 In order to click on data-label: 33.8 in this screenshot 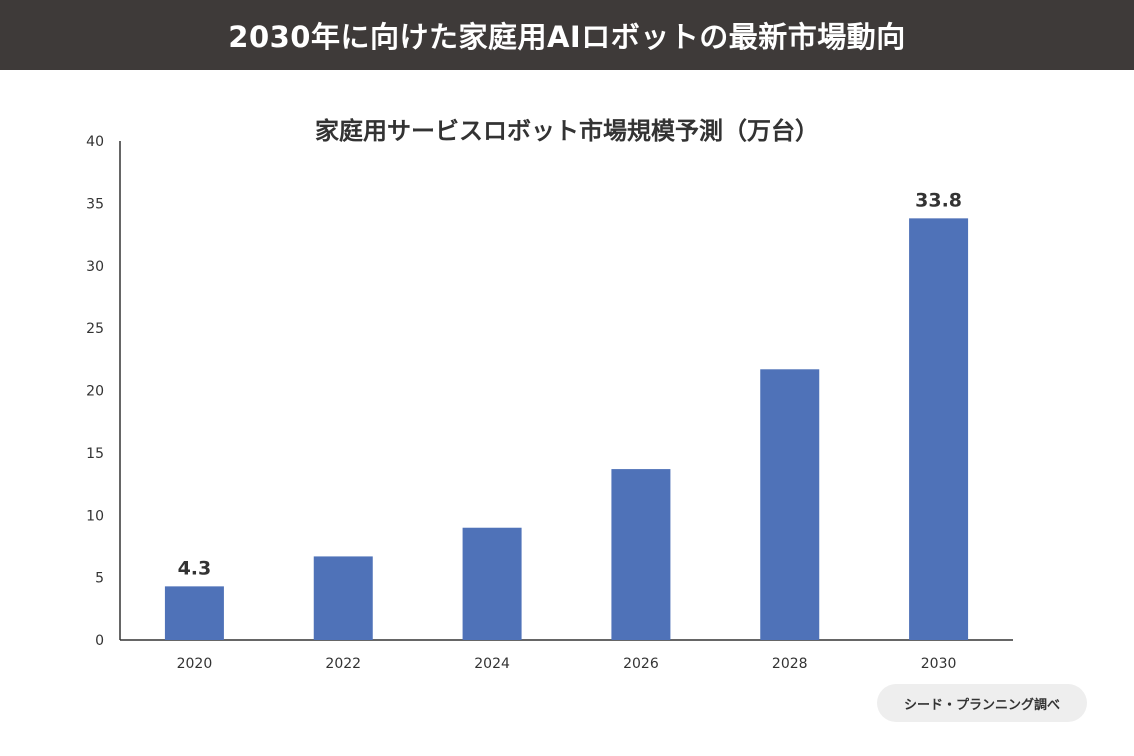, I will do `click(938, 200)`.